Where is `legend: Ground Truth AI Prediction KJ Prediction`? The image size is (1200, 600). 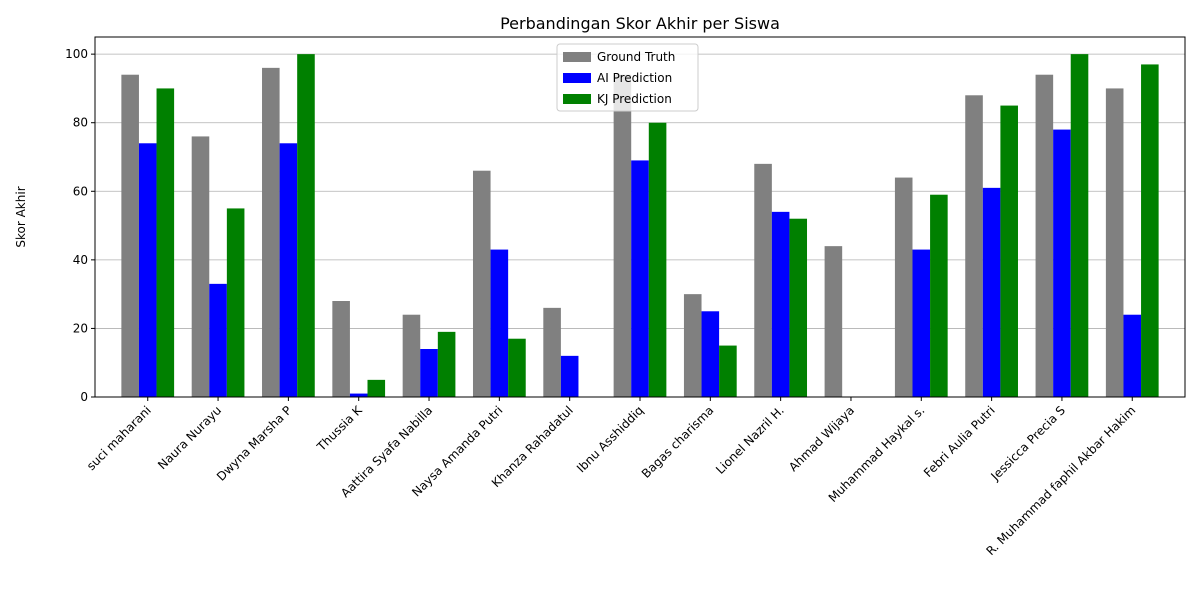
legend: Ground Truth AI Prediction KJ Prediction is located at coordinates (627, 77).